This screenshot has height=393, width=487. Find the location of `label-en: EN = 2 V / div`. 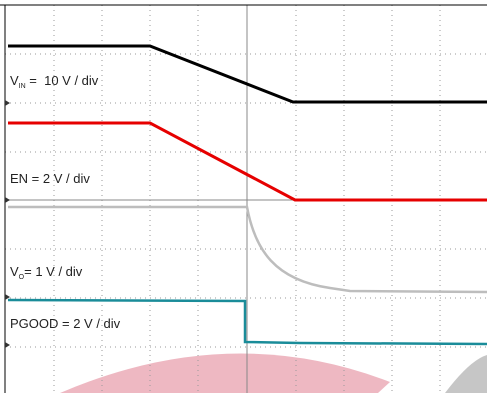

label-en: EN = 2 V / div is located at coordinates (50, 178).